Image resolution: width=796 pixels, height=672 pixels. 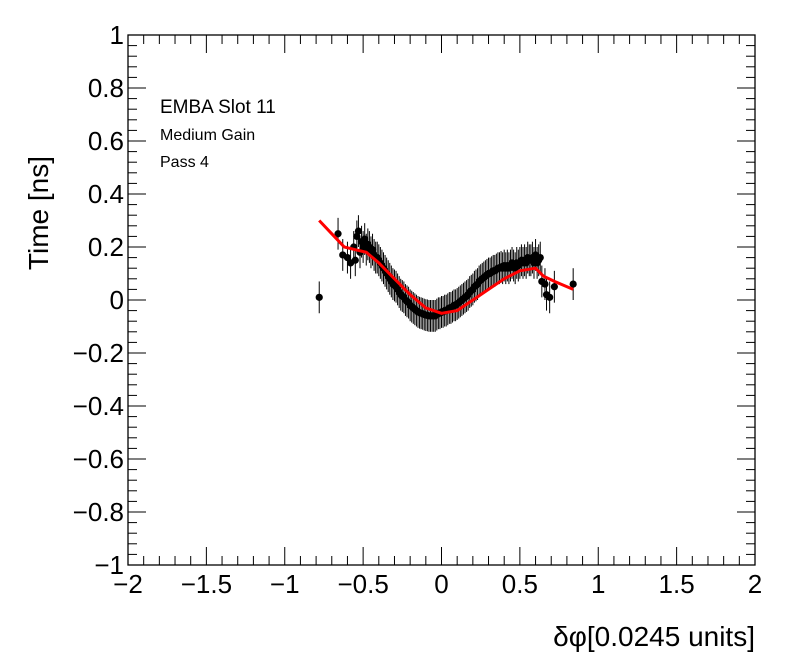 I want to click on y-tick-label: −0.4, so click(x=98, y=406).